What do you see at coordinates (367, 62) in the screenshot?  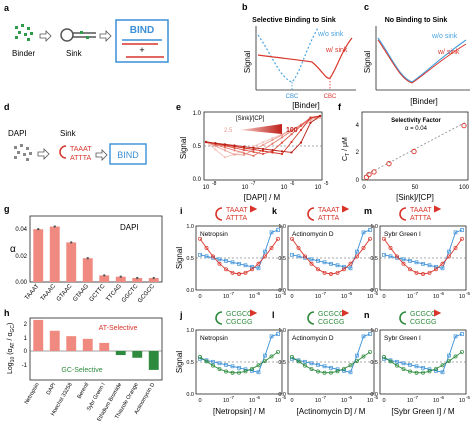 I see `panel-c-ylabel: Signal` at bounding box center [367, 62].